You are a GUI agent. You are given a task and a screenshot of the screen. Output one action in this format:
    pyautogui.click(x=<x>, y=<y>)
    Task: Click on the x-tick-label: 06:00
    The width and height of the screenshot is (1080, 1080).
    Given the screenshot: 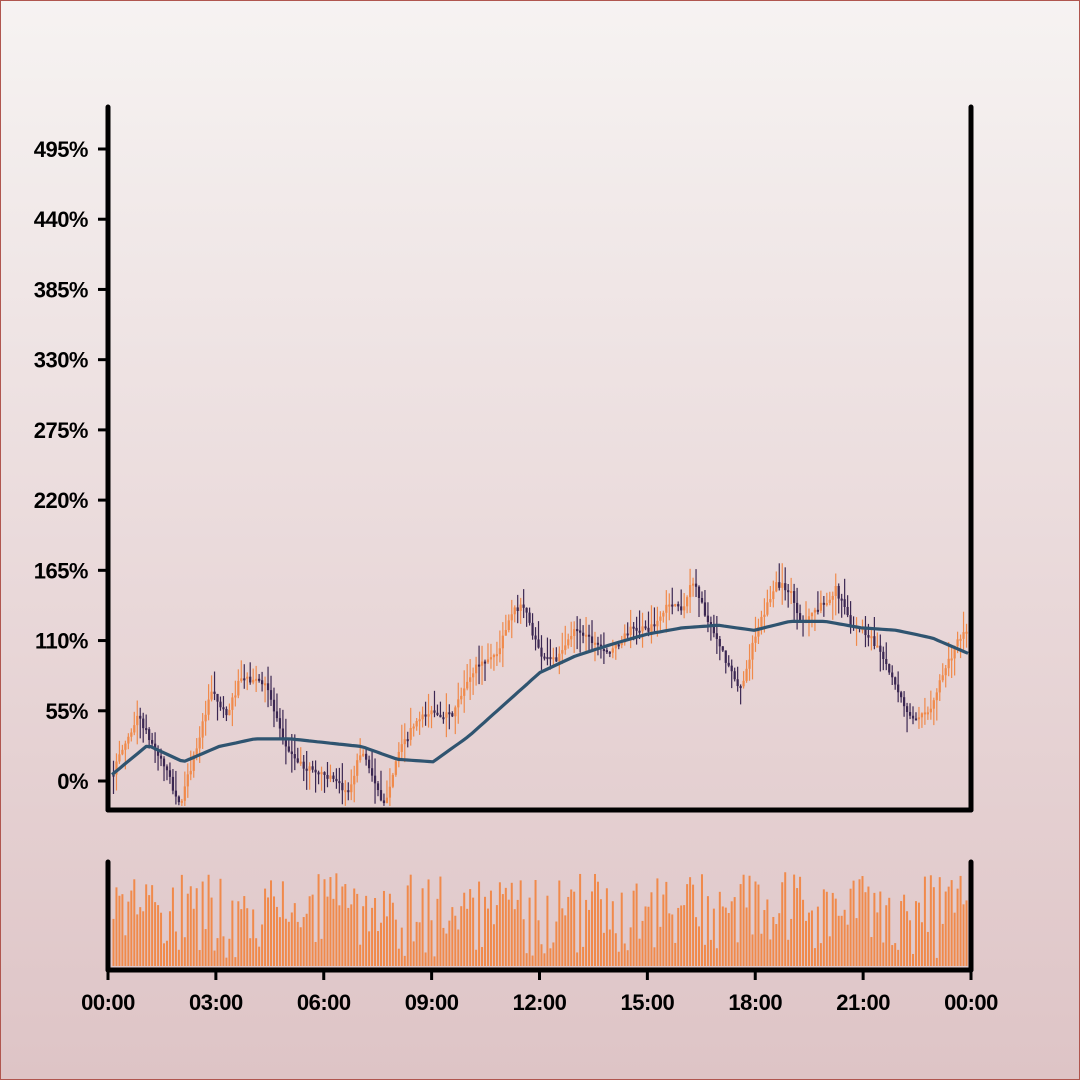 What is the action you would take?
    pyautogui.click(x=324, y=1002)
    